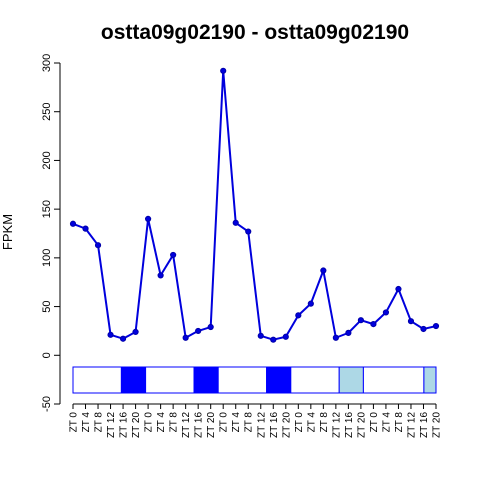 The image size is (480, 480). What do you see at coordinates (47, 258) in the screenshot?
I see `y-tick-label: 100` at bounding box center [47, 258].